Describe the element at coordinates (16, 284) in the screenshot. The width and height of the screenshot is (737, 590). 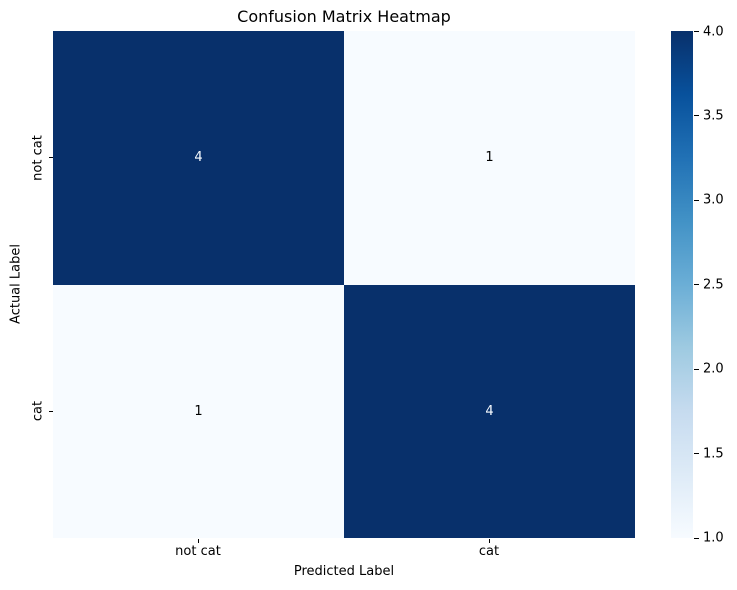
I see `y-axis-label: Actual Label` at that location.